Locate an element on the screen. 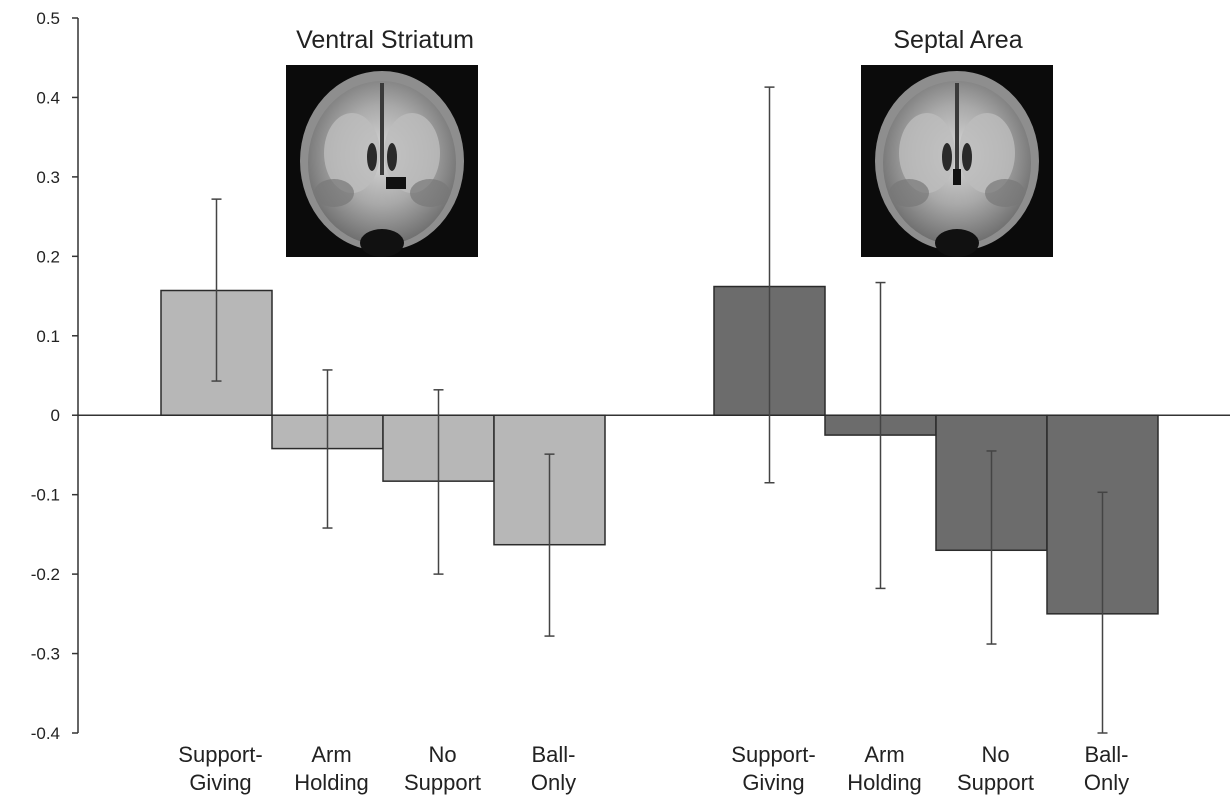 This screenshot has height=802, width=1230. y-tick-label: 0.4 is located at coordinates (48, 97).